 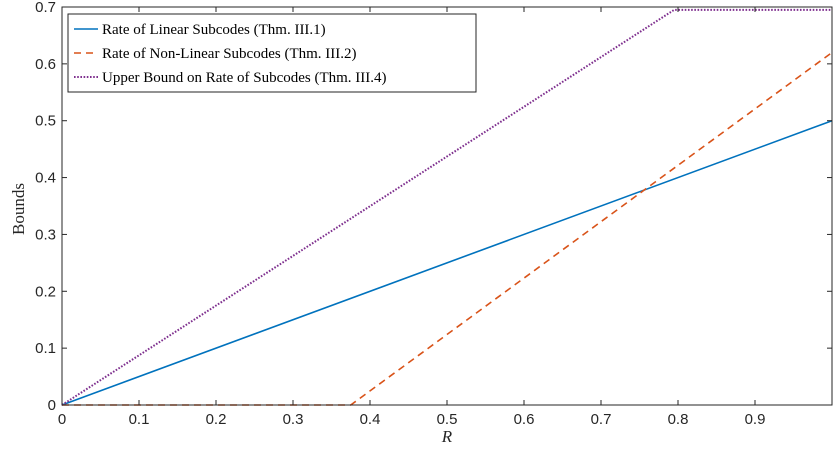 What do you see at coordinates (45, 348) in the screenshot?
I see `y-tick-label: 0.1` at bounding box center [45, 348].